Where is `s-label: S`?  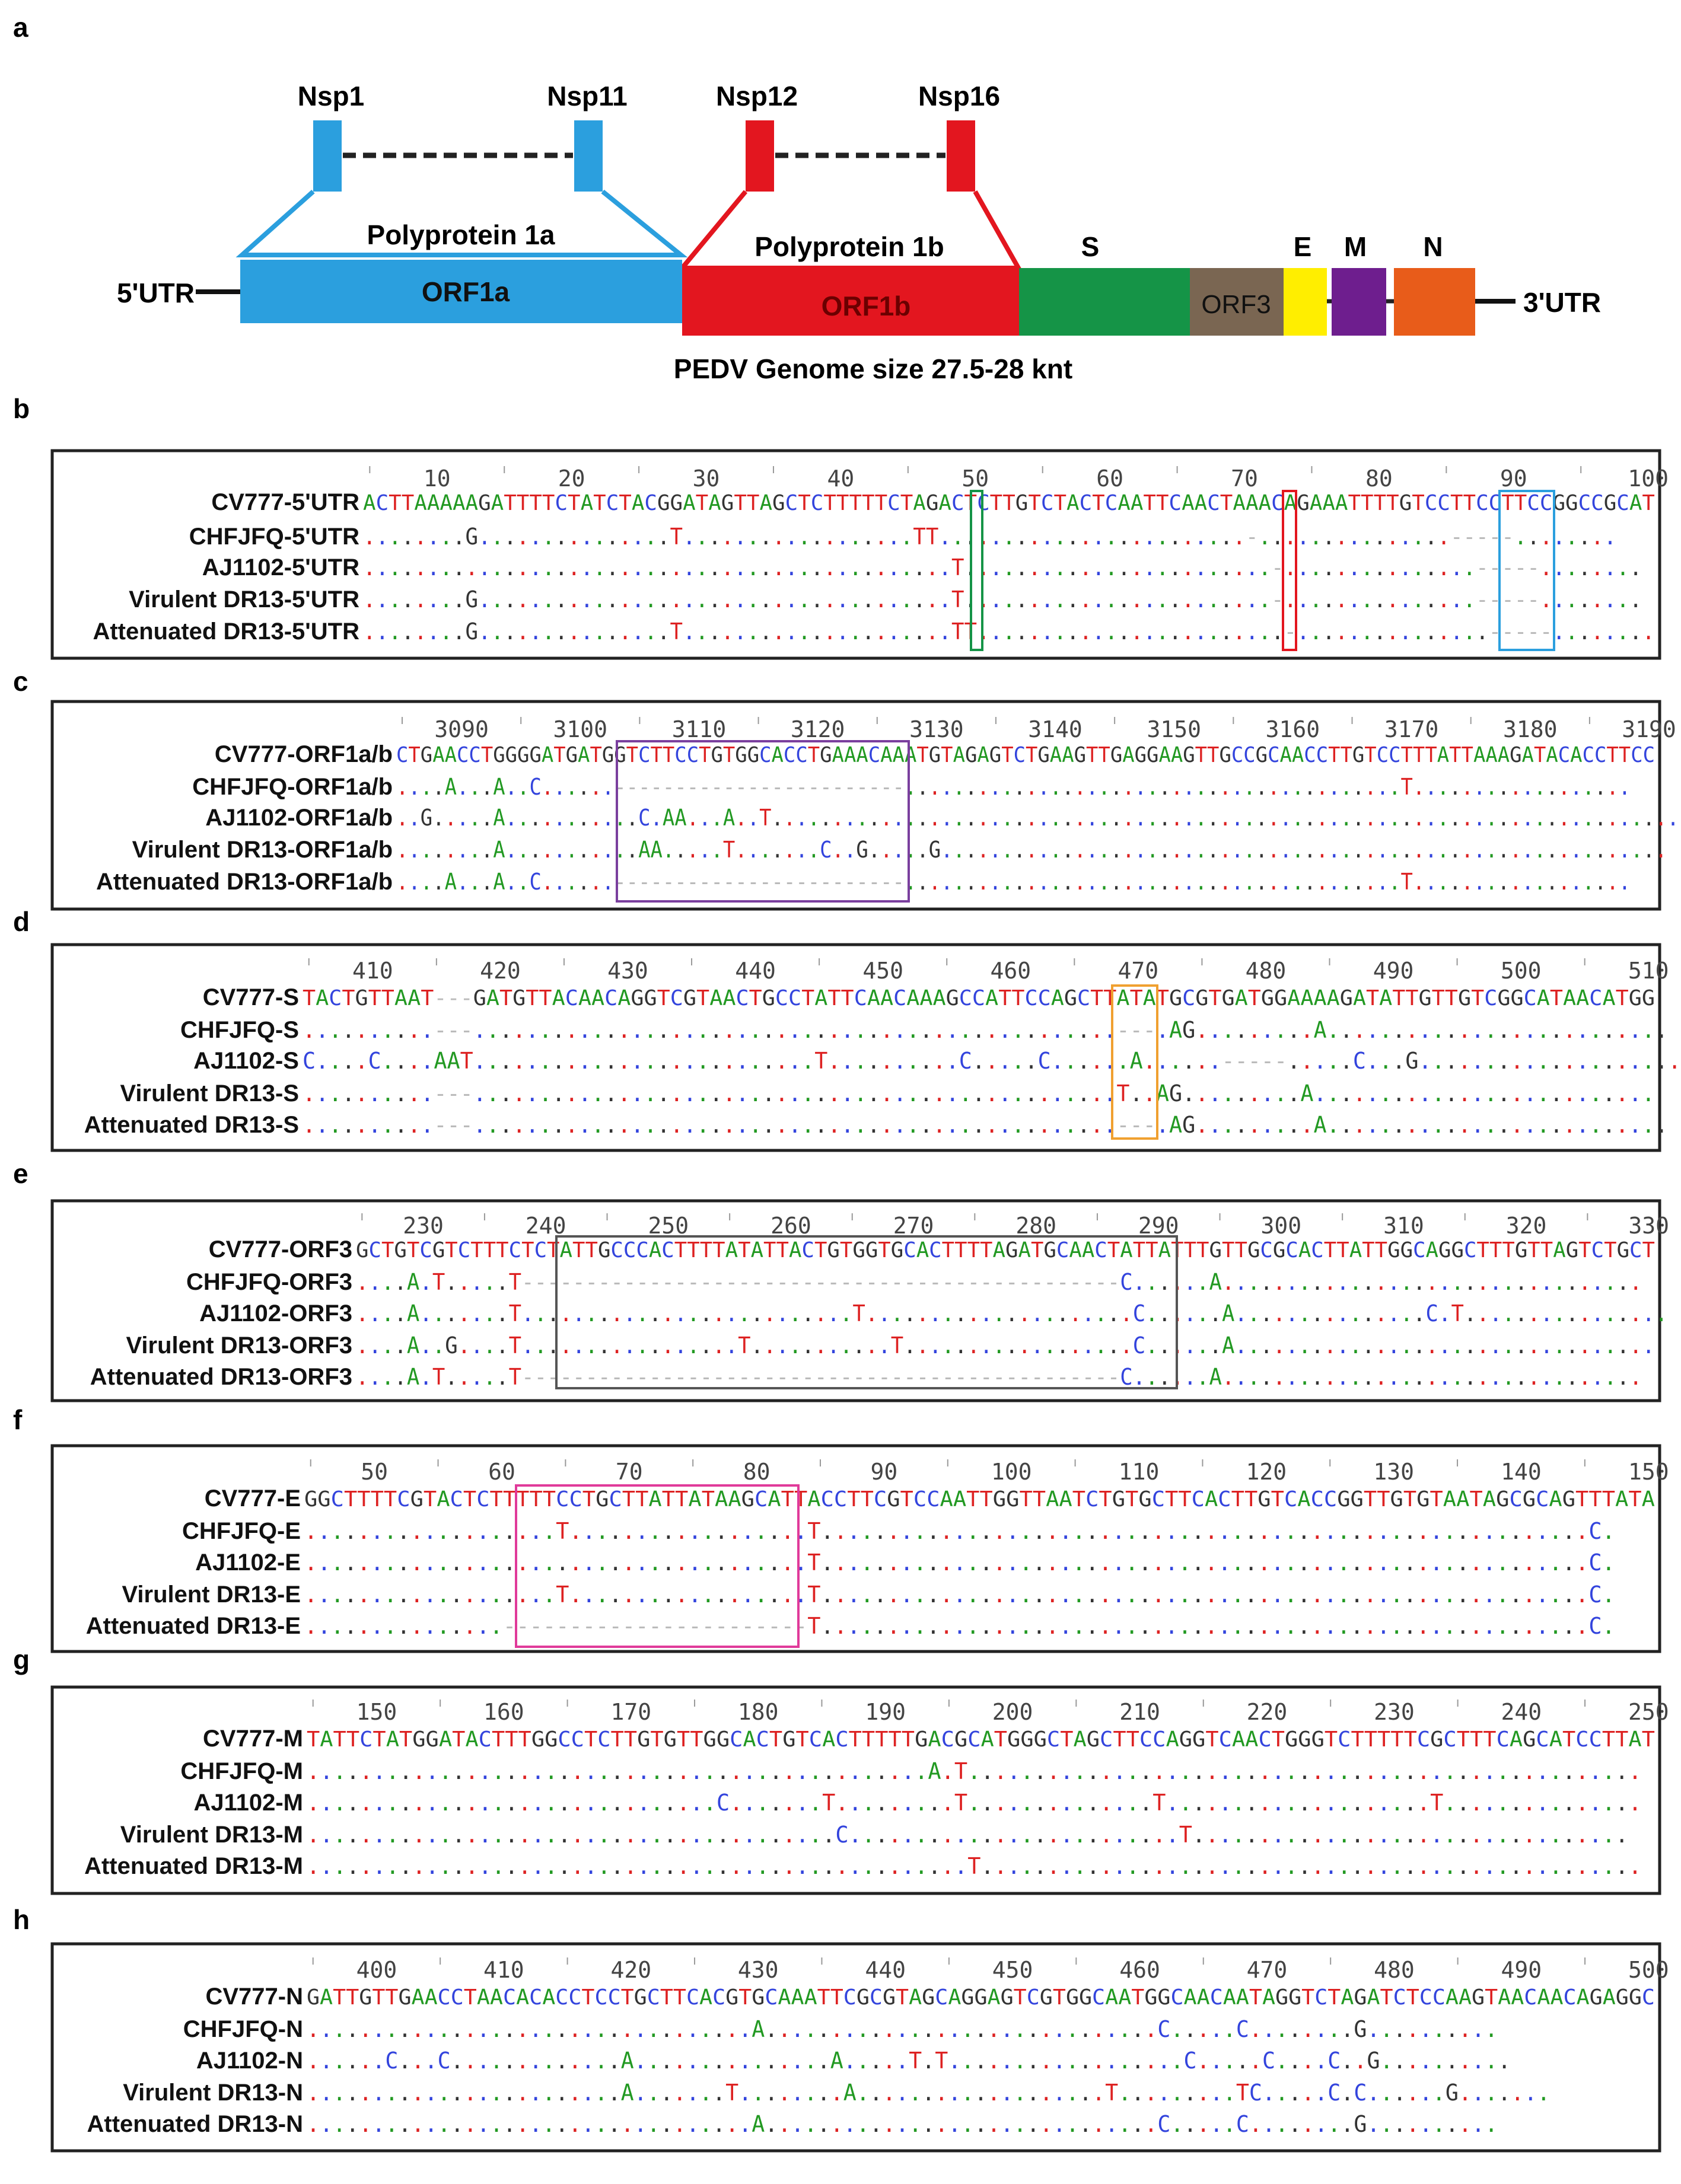
s-label: S is located at coordinates (1090, 246).